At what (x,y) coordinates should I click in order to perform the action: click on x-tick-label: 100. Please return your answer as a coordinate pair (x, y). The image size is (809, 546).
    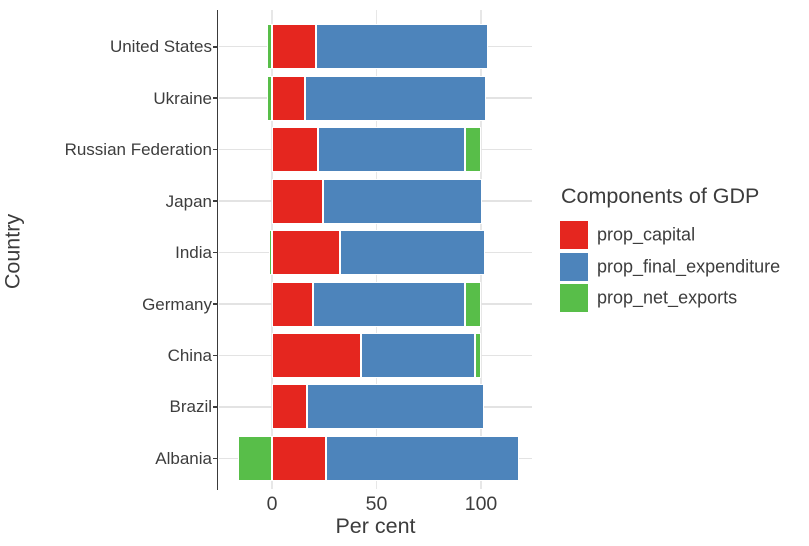
    Looking at the image, I should click on (481, 504).